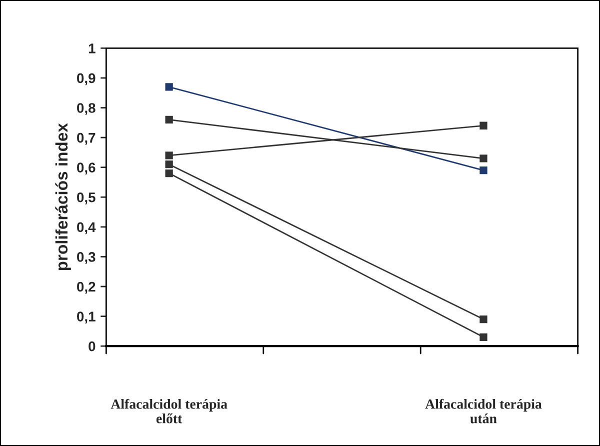  What do you see at coordinates (63, 196) in the screenshot?
I see `y-axis-title: proliferációs index` at bounding box center [63, 196].